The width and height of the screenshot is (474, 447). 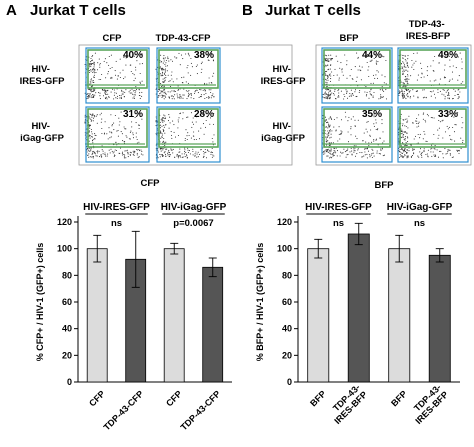 What do you see at coordinates (448, 114) in the screenshot?
I see `panel-b-pct-2-2: 33%` at bounding box center [448, 114].